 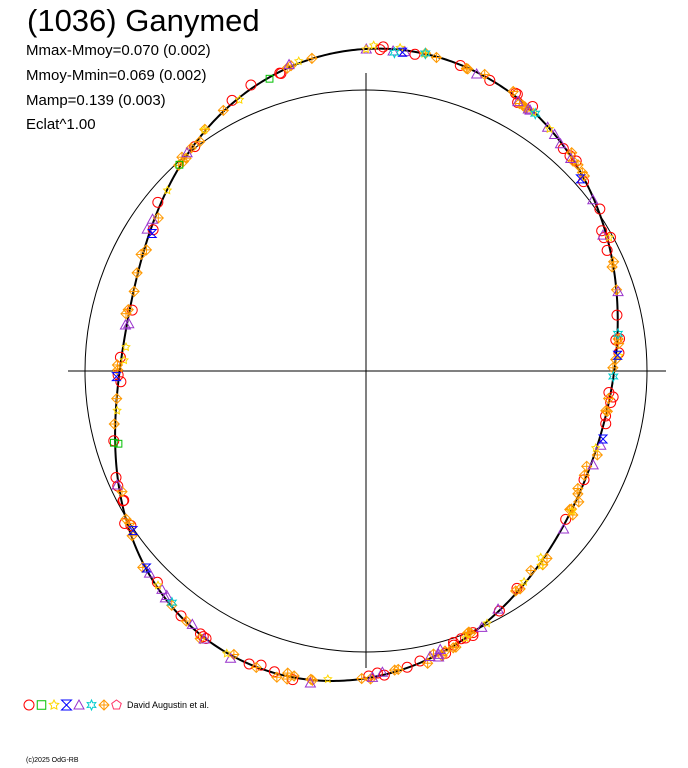 I want to click on stat-mamp: Mamp=0.139 (0.003), so click(x=96, y=100).